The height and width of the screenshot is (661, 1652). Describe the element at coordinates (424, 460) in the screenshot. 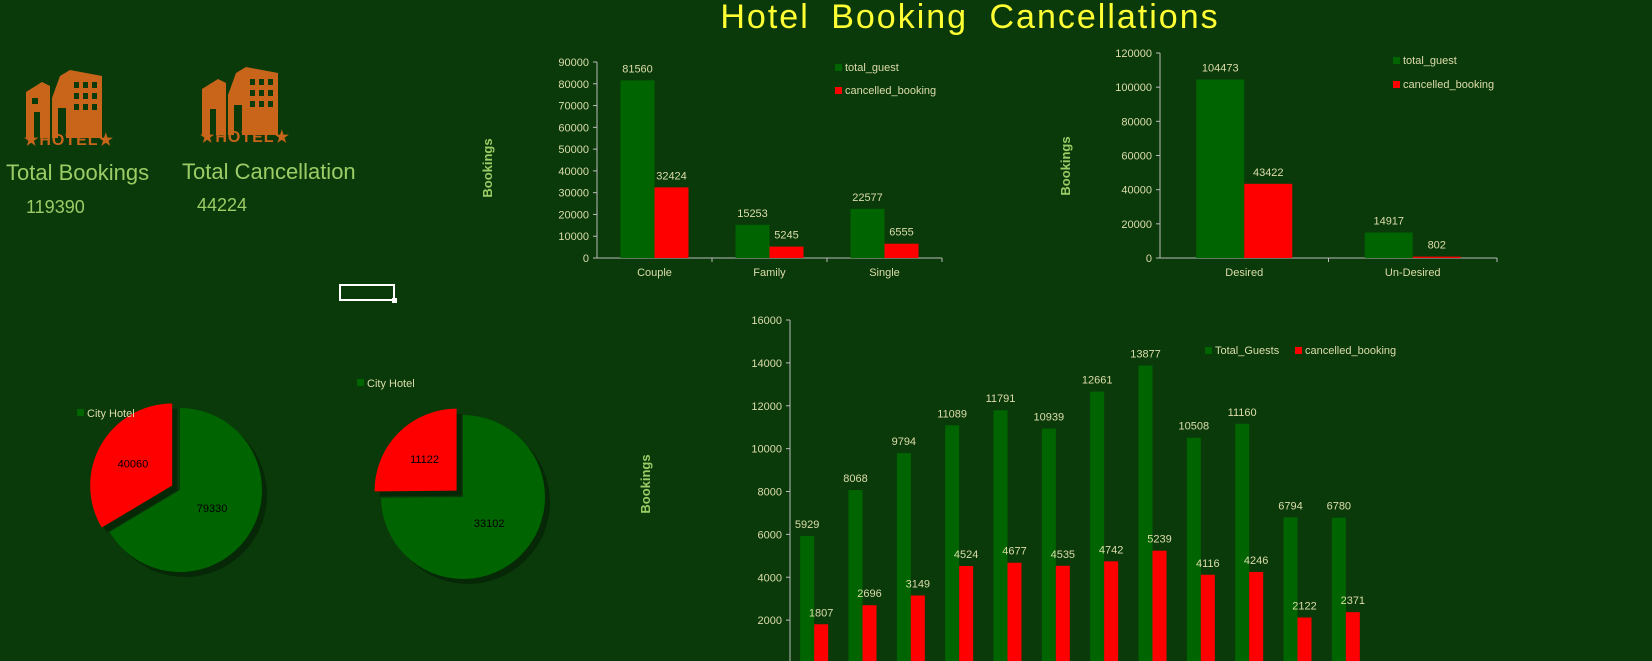

I see `pie-data-label: 11122` at that location.